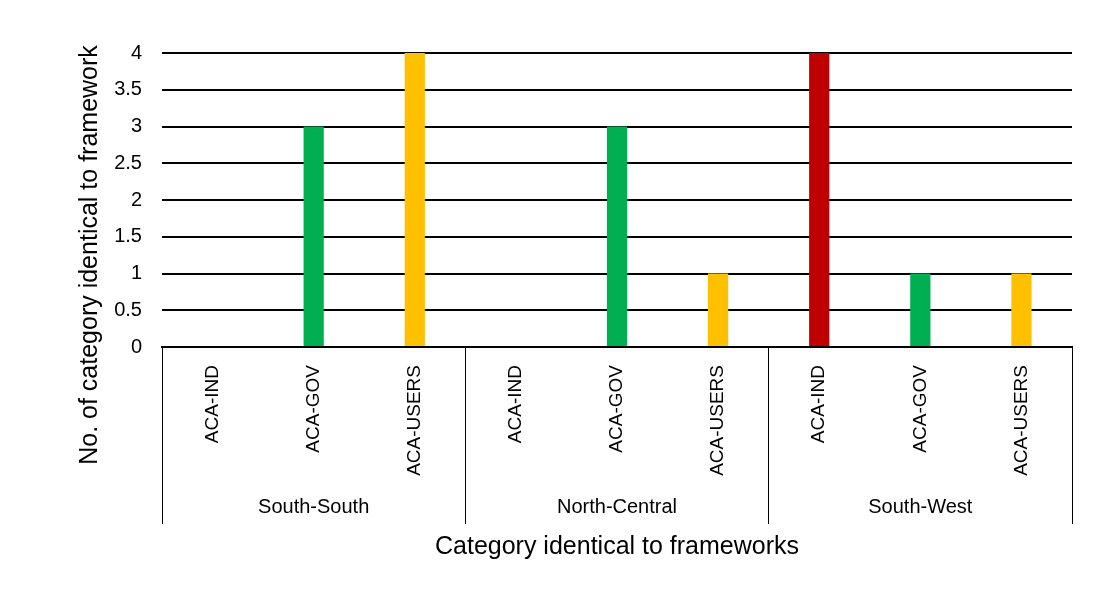 This screenshot has height=594, width=1113. What do you see at coordinates (128, 235) in the screenshot?
I see `y-tick-label: 1.5` at bounding box center [128, 235].